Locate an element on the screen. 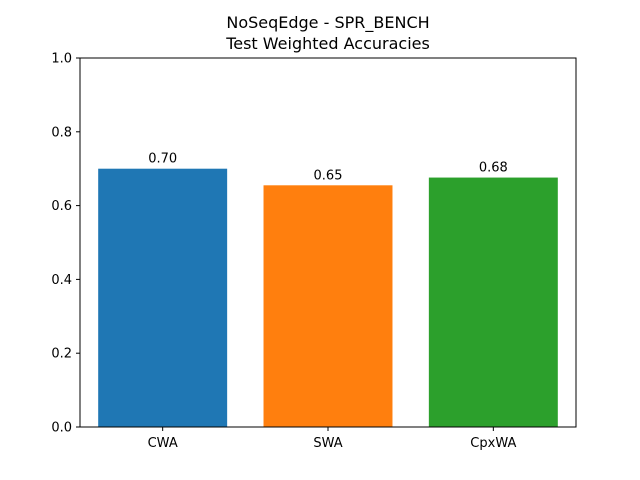  data-label-swa: 0.65 is located at coordinates (328, 175).